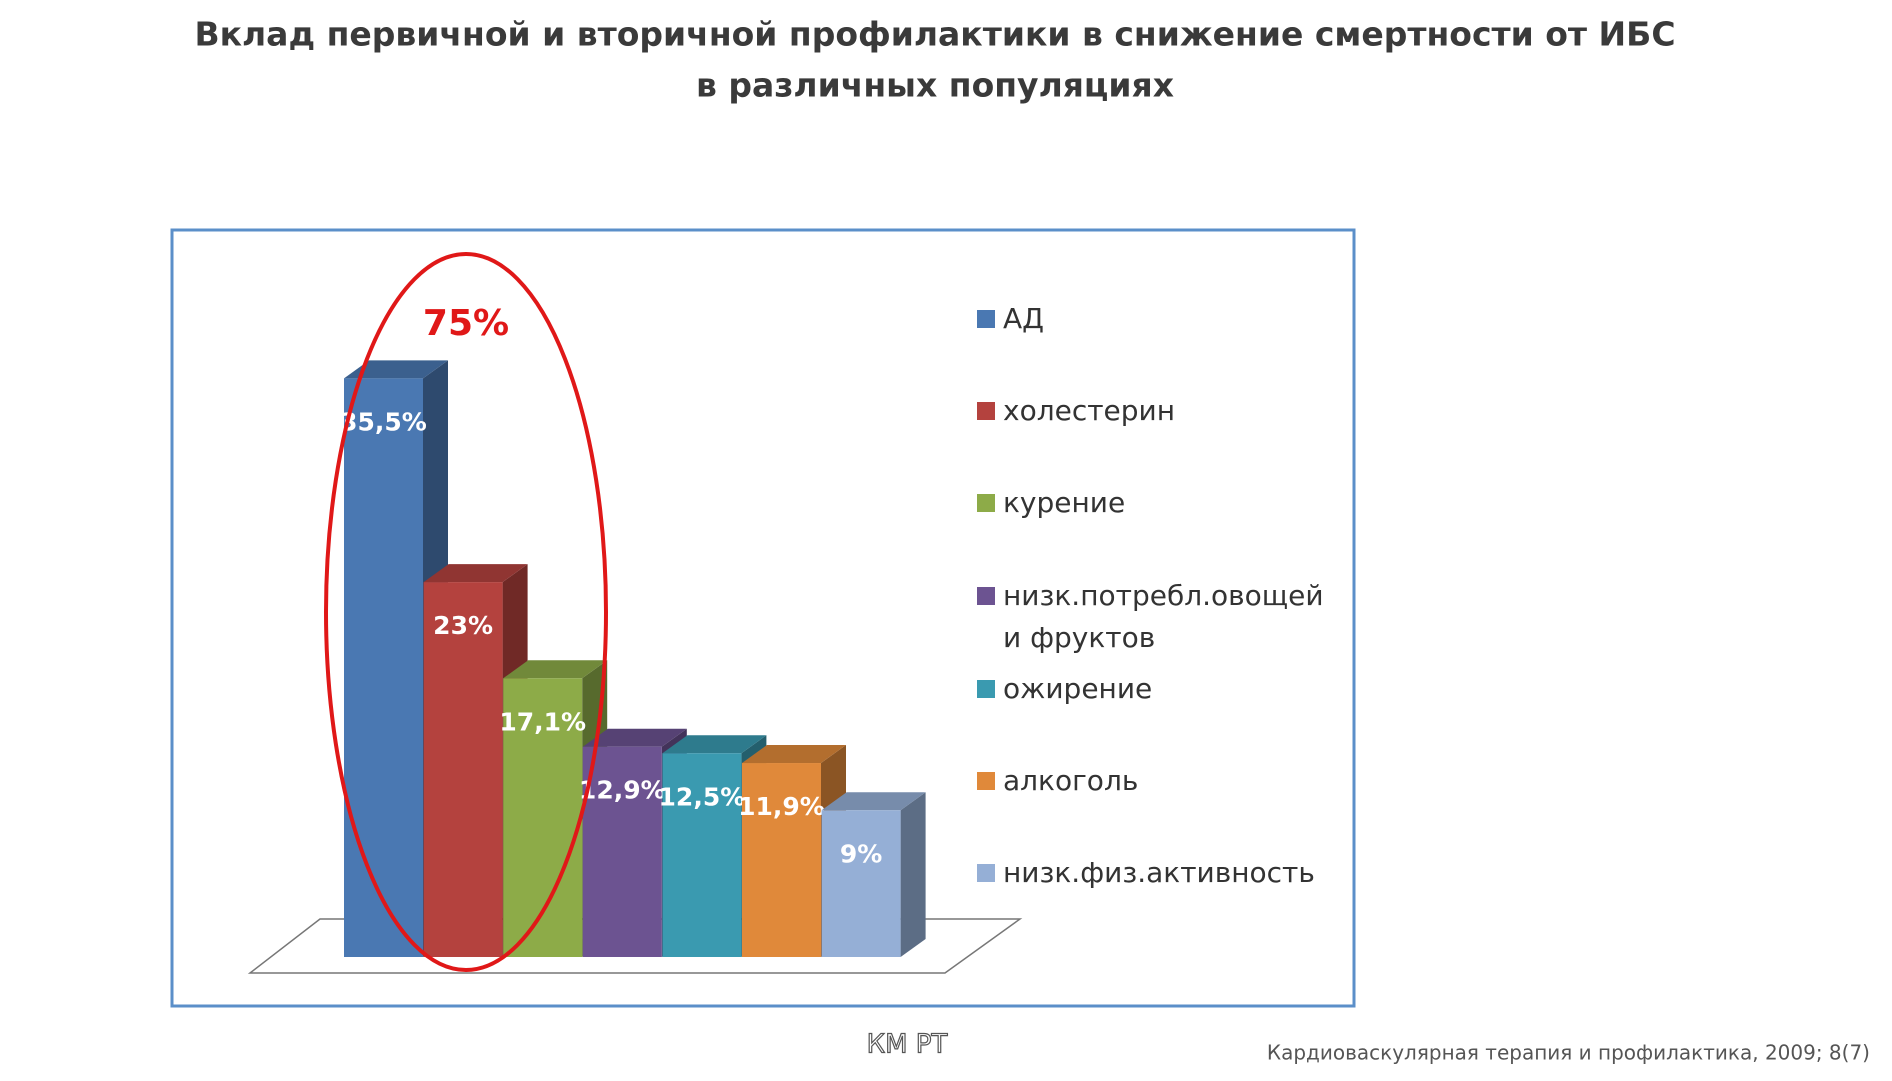 The height and width of the screenshot is (1081, 1892). I want to click on value-label: 35,5%, so click(383, 421).